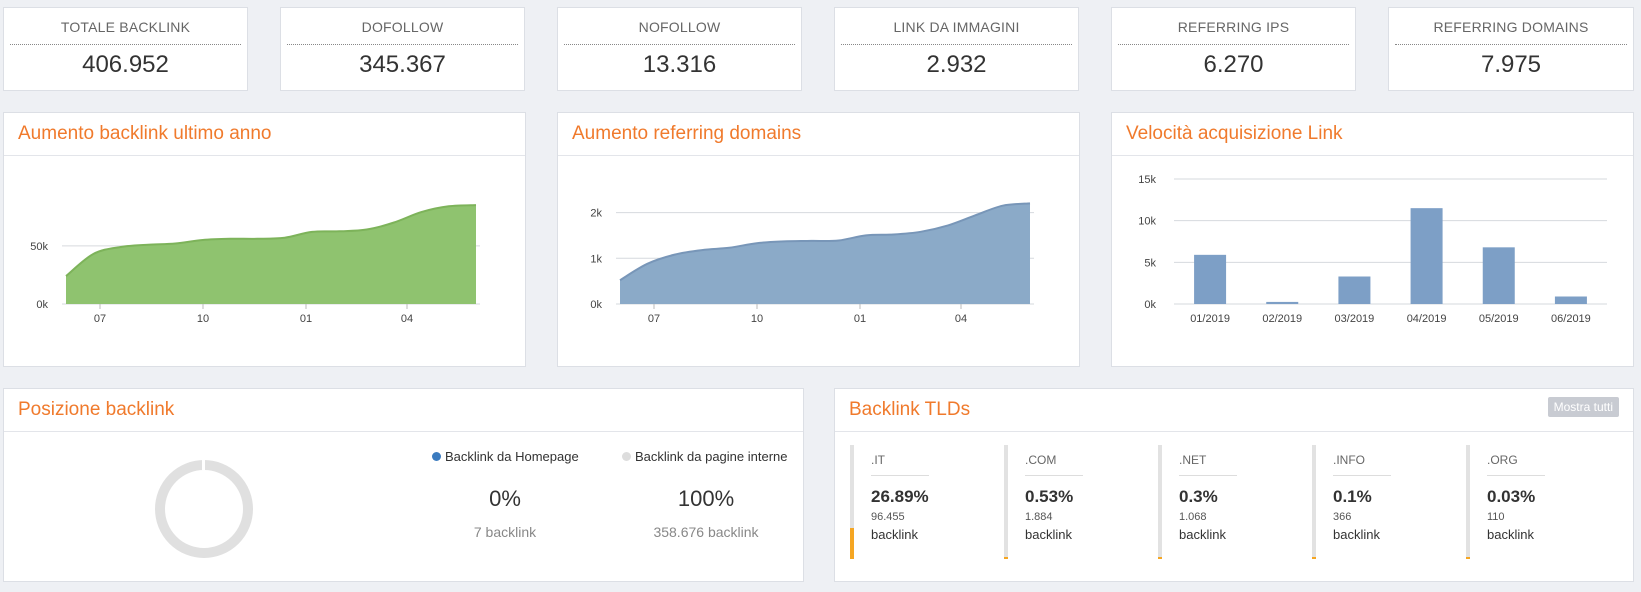 The image size is (1641, 592). I want to click on tld-count: 1.884, so click(1039, 517).